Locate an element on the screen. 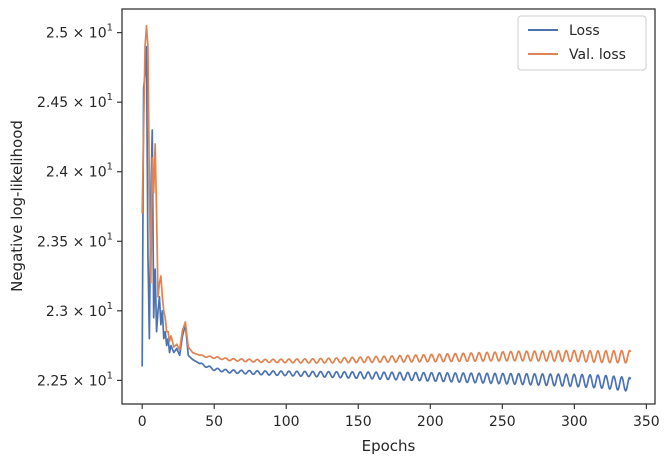  x-axis-ticks: 0 50 100 150 200 250 300 350 is located at coordinates (399, 417).